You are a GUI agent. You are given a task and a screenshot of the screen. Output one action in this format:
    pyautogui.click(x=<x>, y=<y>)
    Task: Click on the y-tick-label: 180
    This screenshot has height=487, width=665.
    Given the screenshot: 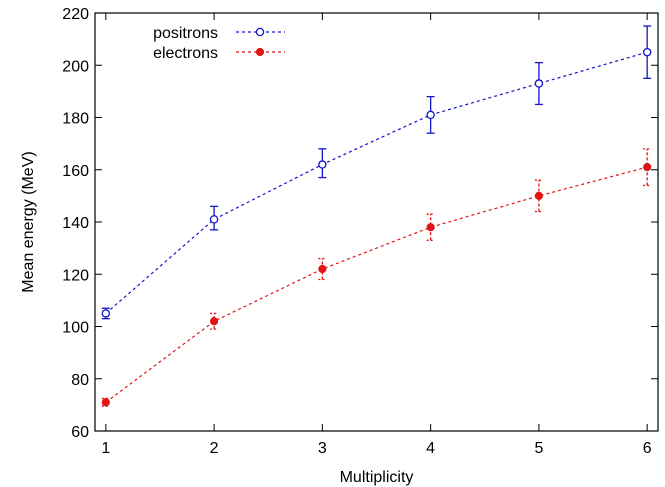 What is the action you would take?
    pyautogui.click(x=75, y=119)
    